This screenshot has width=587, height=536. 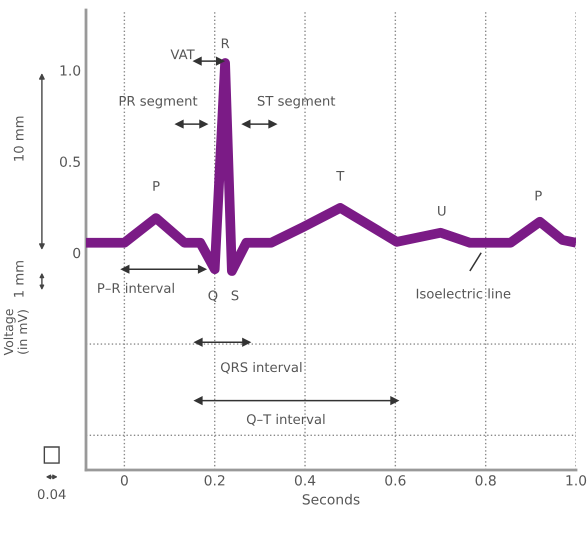 What do you see at coordinates (486, 480) in the screenshot?
I see `x-tick-label: 0.8` at bounding box center [486, 480].